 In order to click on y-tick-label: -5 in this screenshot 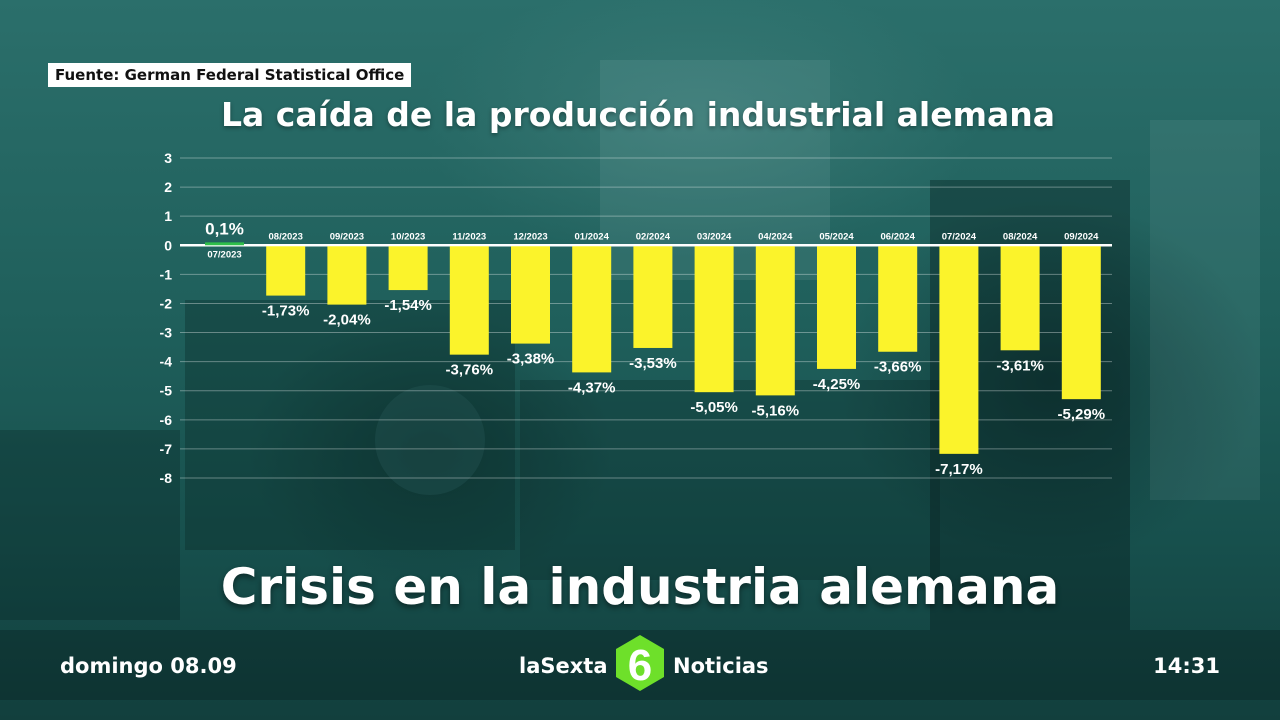, I will do `click(166, 391)`.